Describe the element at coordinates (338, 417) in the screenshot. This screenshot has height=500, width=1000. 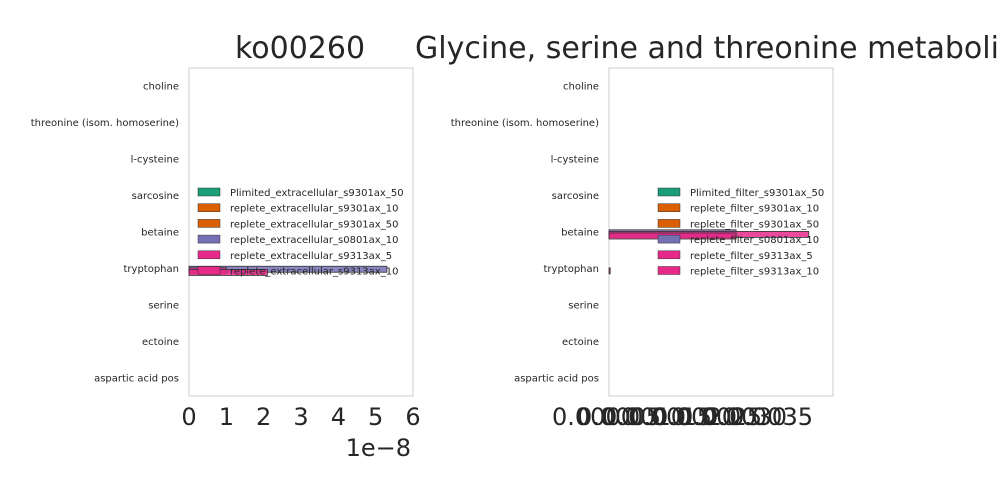
I see `x-tick-label: 4` at that location.